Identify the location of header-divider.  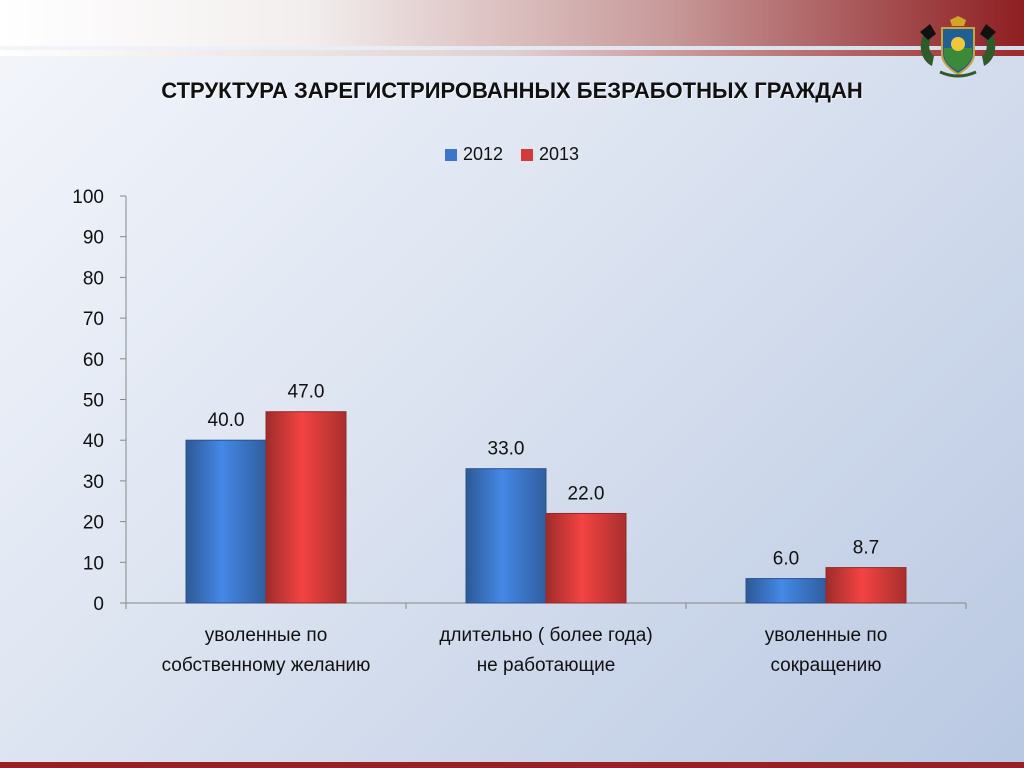
(512, 53).